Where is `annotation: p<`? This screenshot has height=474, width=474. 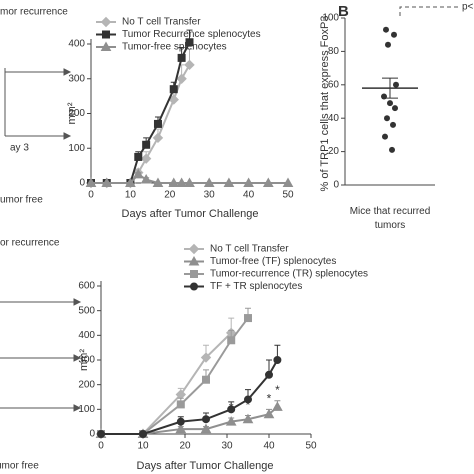
annotation: p< is located at coordinates (468, 7).